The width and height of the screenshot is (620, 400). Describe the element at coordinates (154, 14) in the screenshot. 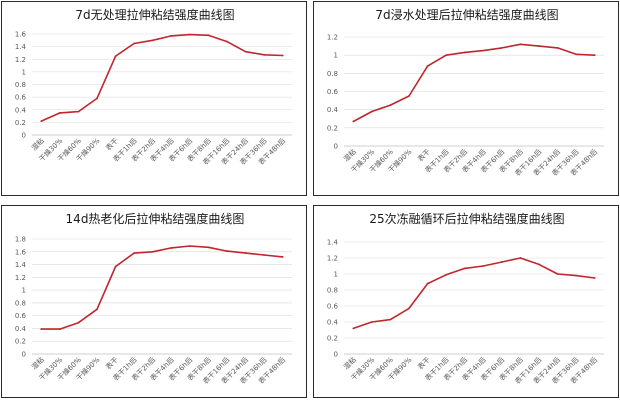

I see `chart-title: 7d无处理拉伸粘结强度曲线图` at that location.